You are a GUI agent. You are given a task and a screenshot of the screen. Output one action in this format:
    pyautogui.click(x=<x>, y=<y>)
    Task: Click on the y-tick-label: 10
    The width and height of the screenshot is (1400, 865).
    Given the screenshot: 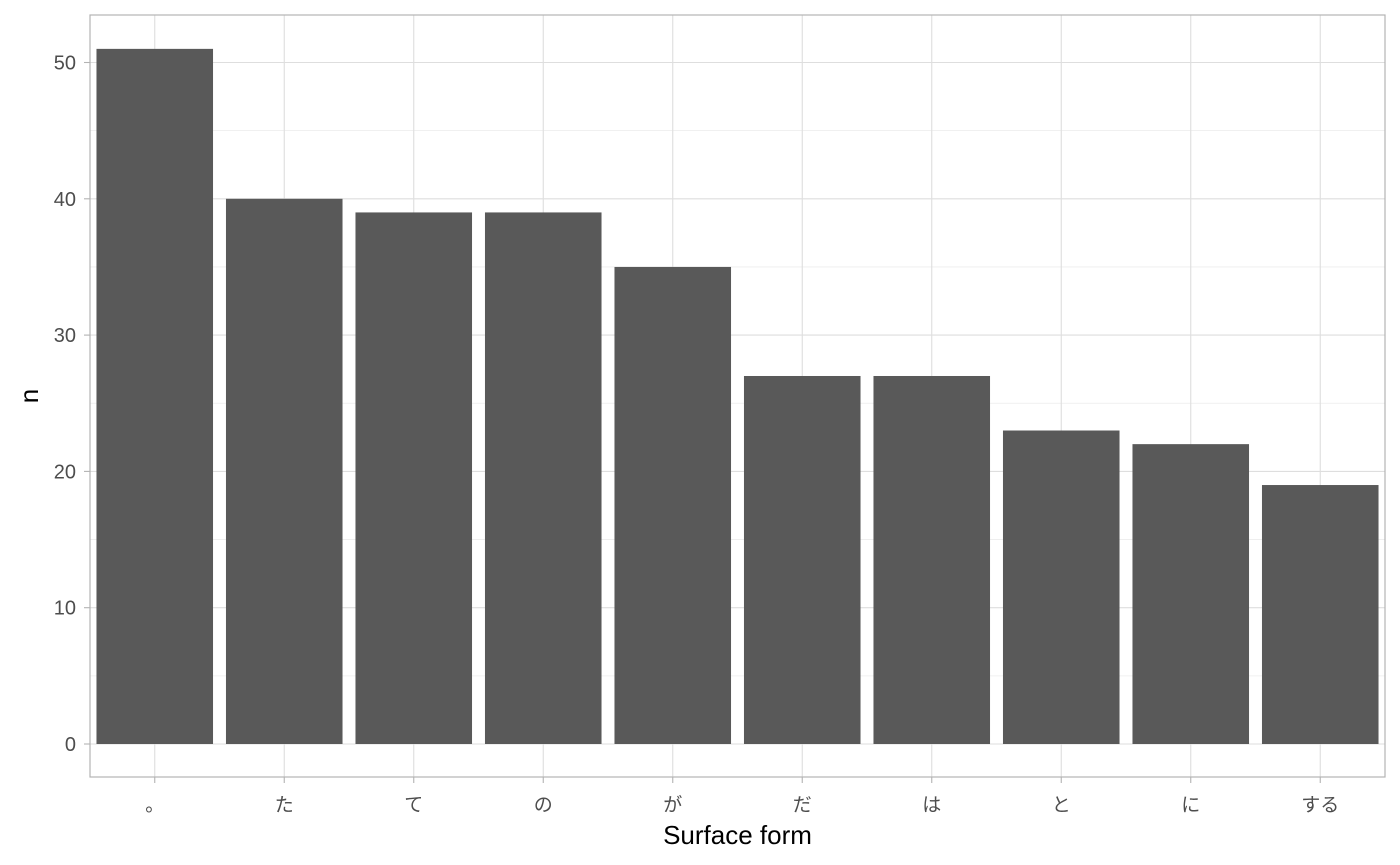 What is the action you would take?
    pyautogui.click(x=65, y=609)
    